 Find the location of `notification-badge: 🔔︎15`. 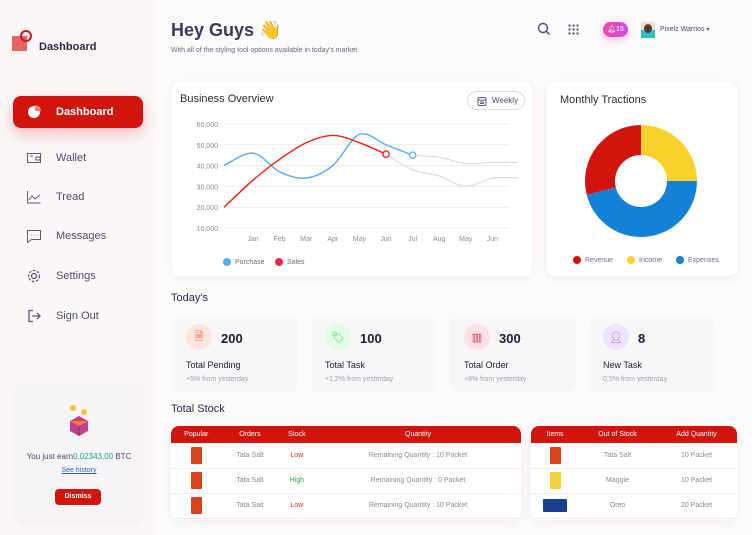

notification-badge: 🔔︎15 is located at coordinates (615, 29).